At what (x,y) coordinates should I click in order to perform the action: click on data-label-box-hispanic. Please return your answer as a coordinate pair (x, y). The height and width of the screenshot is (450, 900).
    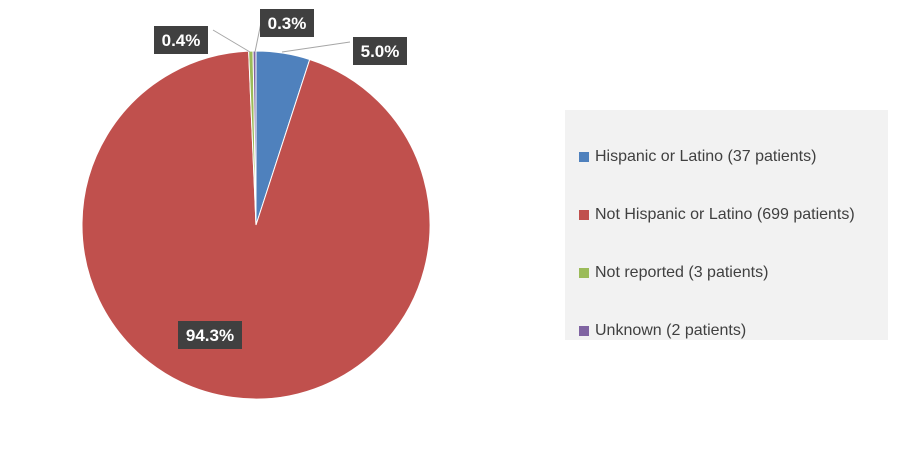
    Looking at the image, I should click on (380, 51).